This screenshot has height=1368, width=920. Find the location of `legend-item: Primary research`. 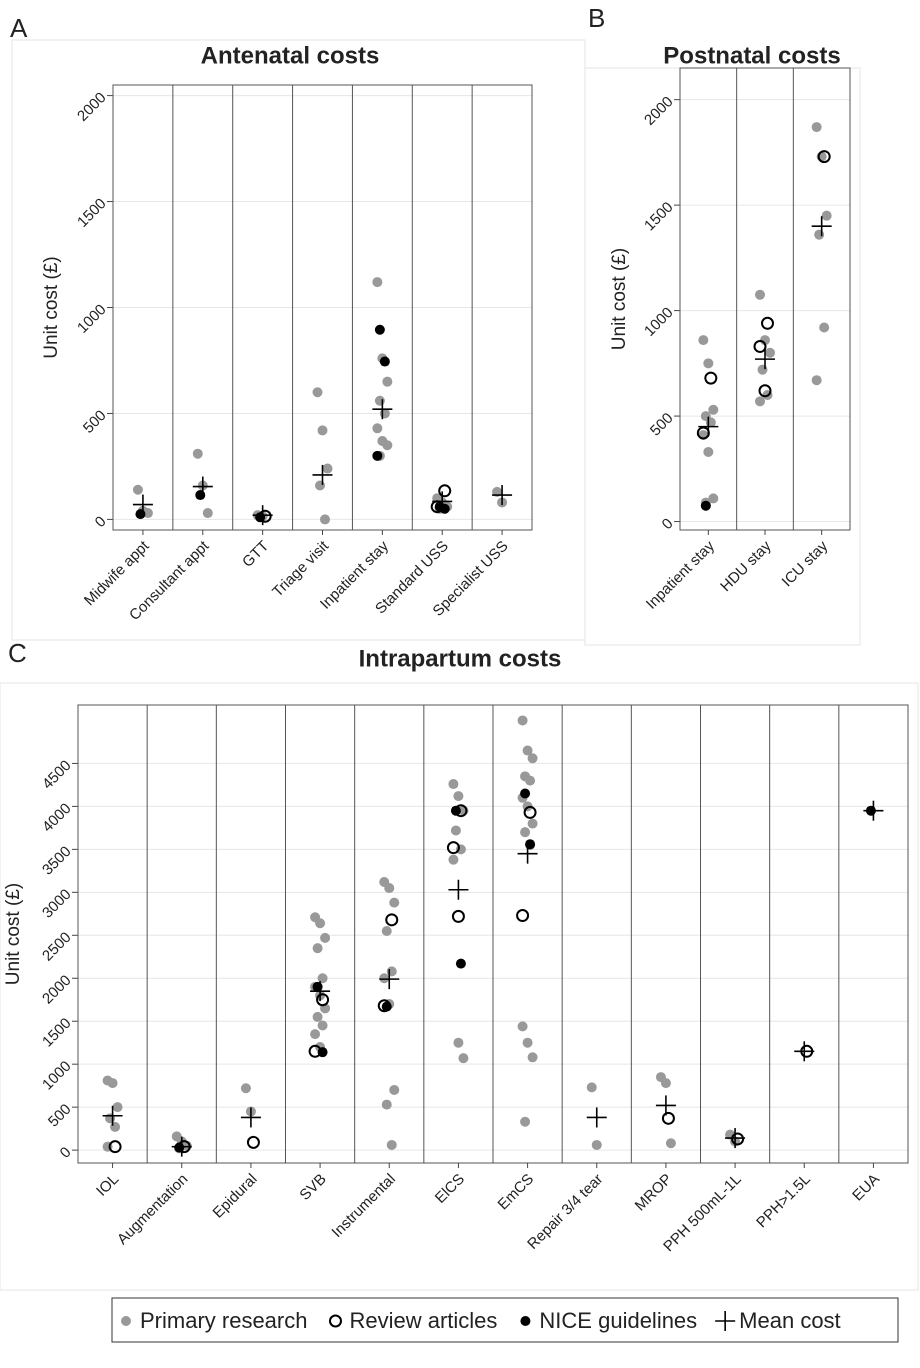

legend-item: Primary research is located at coordinates (214, 1320).